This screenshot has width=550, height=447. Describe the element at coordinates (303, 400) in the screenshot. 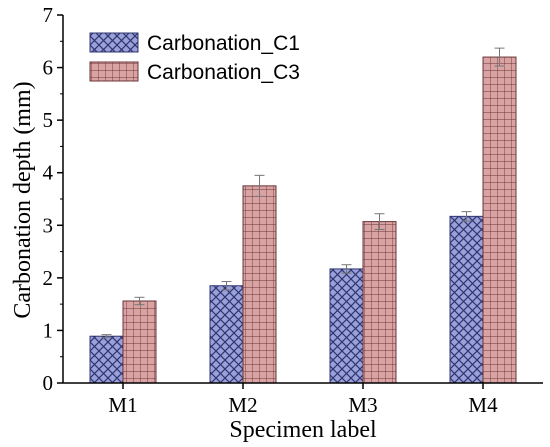

I see `x-ticks: M1 M2 M3 M4` at that location.